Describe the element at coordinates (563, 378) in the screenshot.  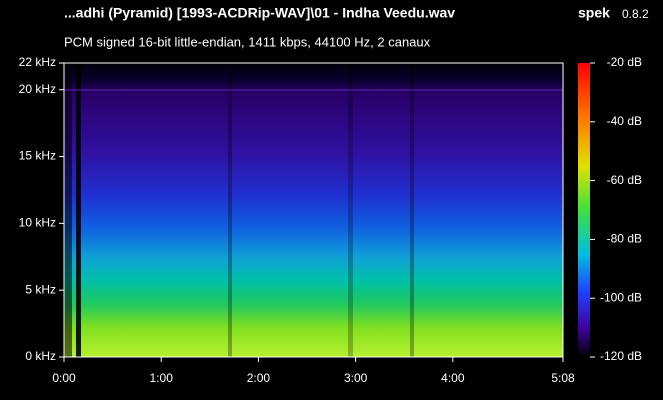
I see `x-tick-label: 5:08` at that location.